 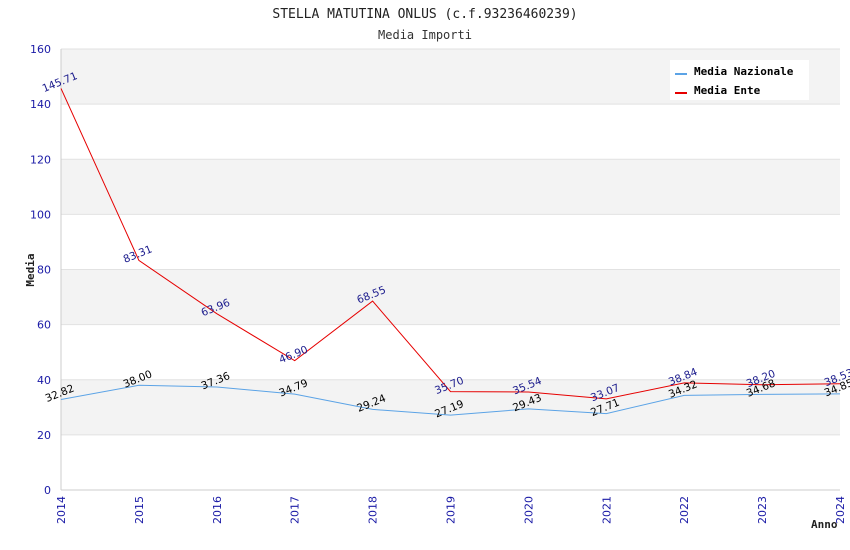 What do you see at coordinates (762, 510) in the screenshot?
I see `x-tick-label: 2023` at bounding box center [762, 510].